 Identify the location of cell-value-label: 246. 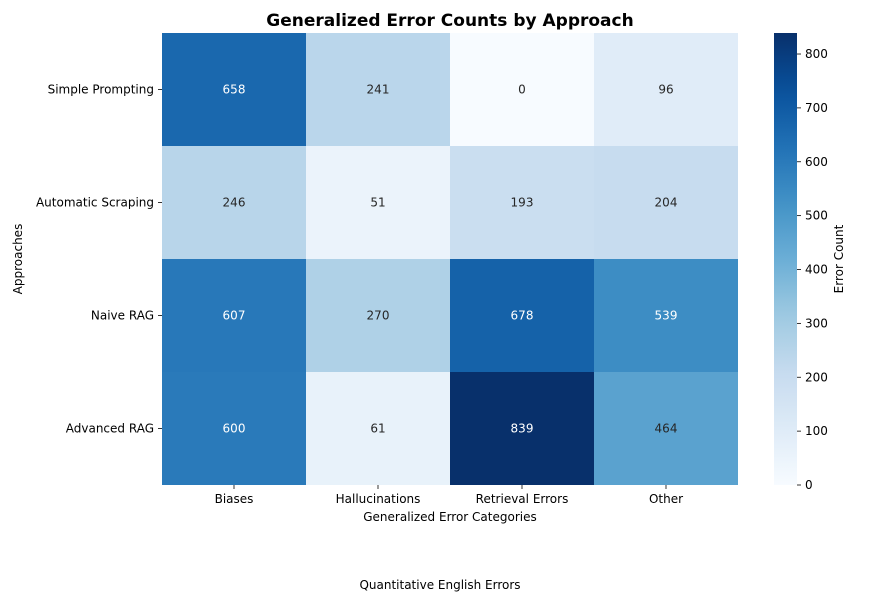
(234, 203).